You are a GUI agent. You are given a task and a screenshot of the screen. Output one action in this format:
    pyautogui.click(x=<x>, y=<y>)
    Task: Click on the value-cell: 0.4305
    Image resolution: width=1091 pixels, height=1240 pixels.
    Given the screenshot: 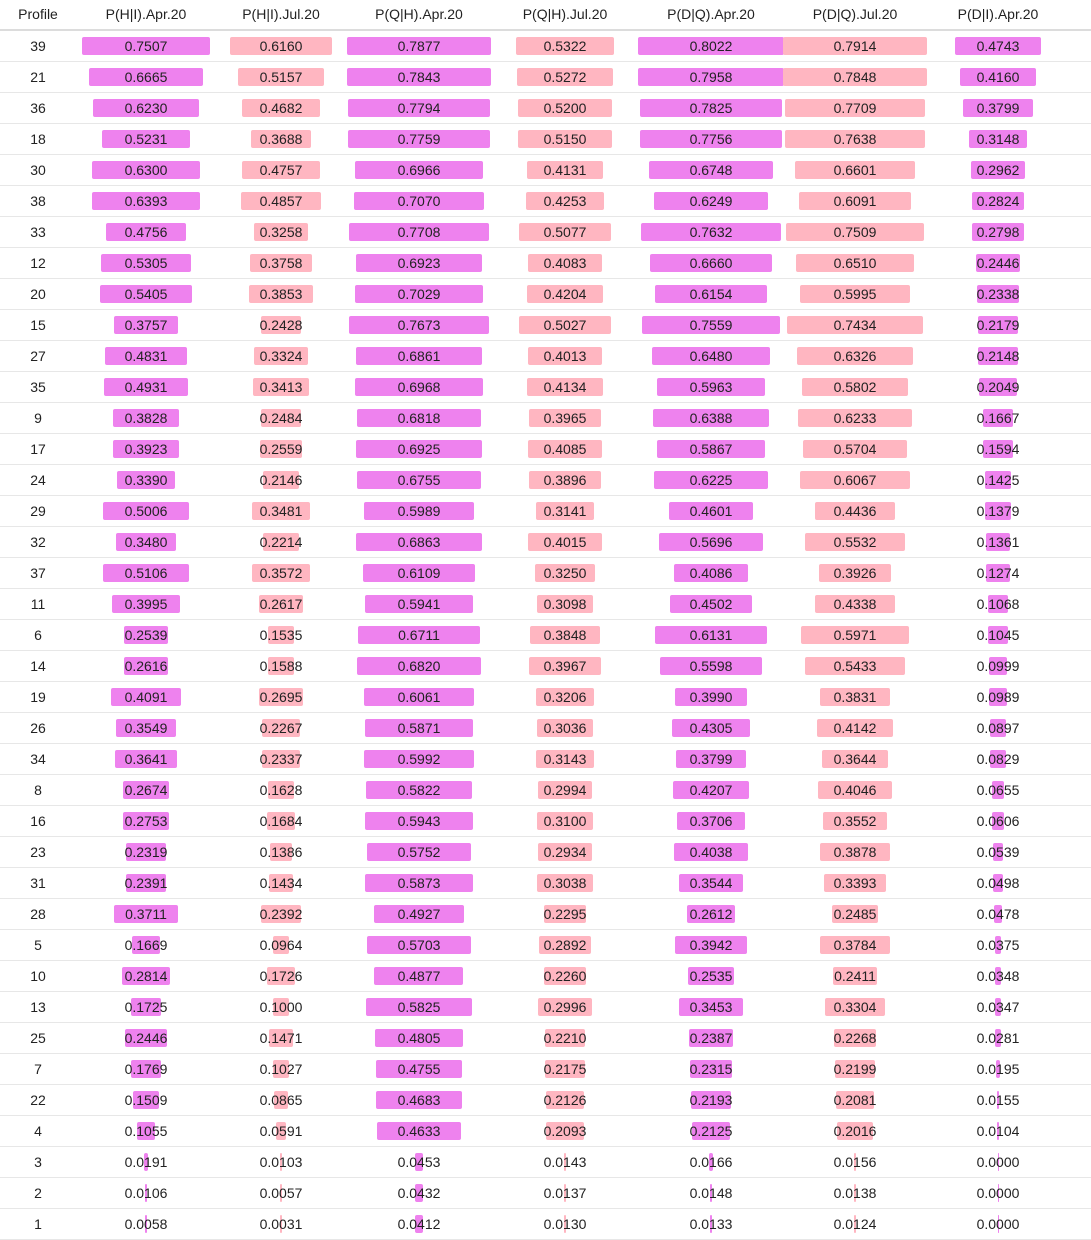 What is the action you would take?
    pyautogui.click(x=711, y=728)
    